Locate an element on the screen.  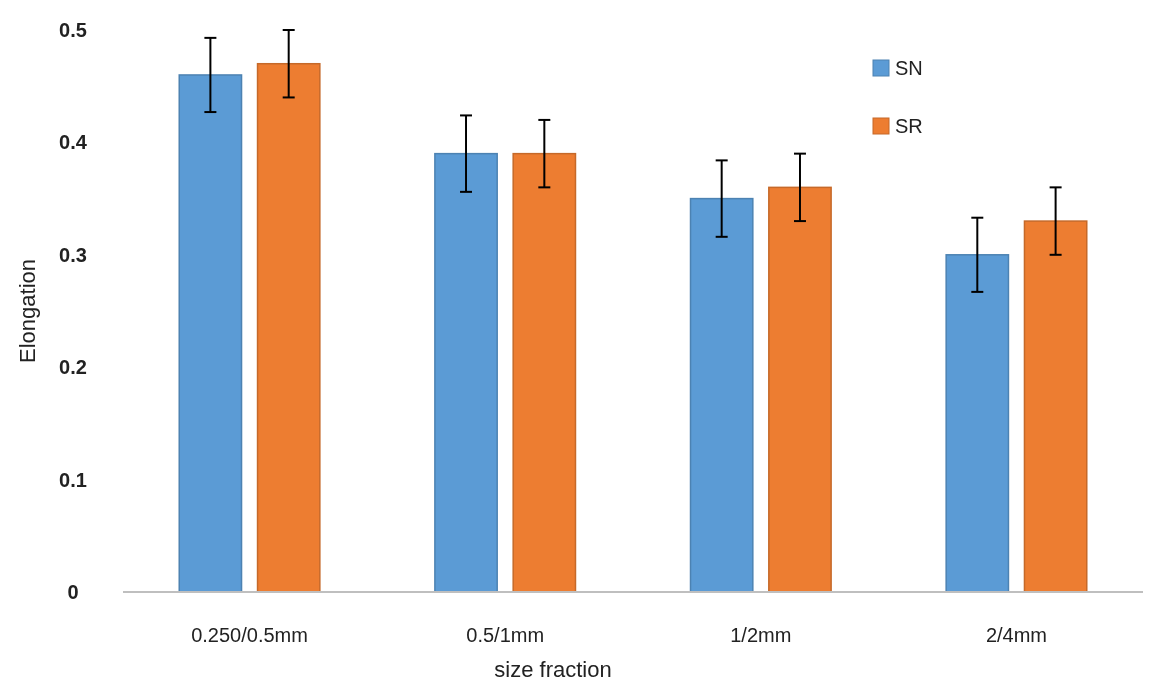
x-tick-label: 1/2mm is located at coordinates (761, 635).